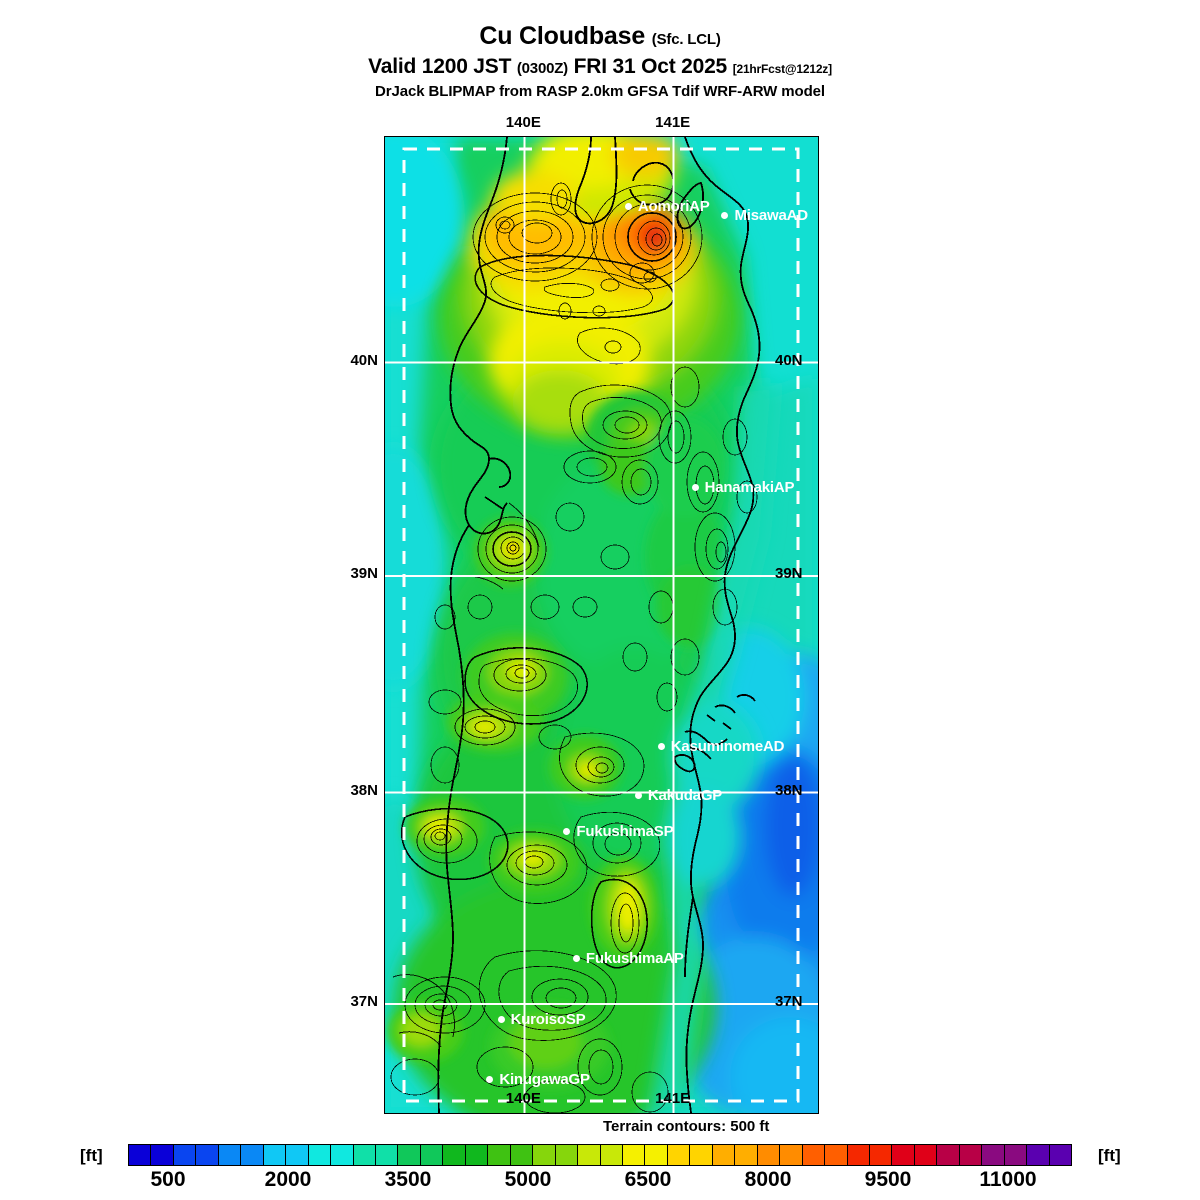 Image resolution: width=1200 pixels, height=1200 pixels. Describe the element at coordinates (288, 1179) in the screenshot. I see `colorbar-tick: 2000` at that location.